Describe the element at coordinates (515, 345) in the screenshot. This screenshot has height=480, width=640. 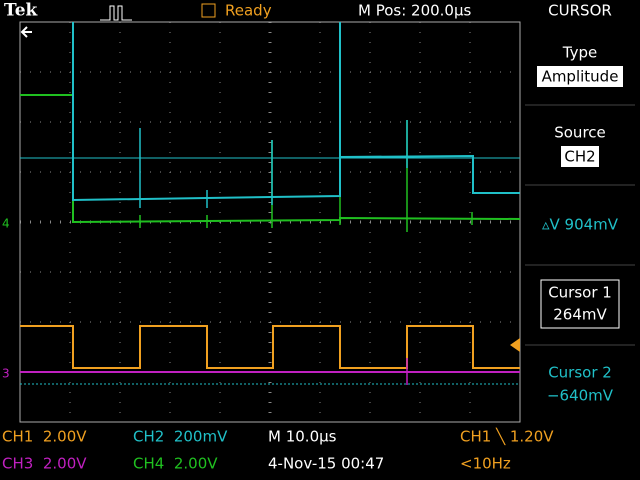
I see `trigger-level` at that location.